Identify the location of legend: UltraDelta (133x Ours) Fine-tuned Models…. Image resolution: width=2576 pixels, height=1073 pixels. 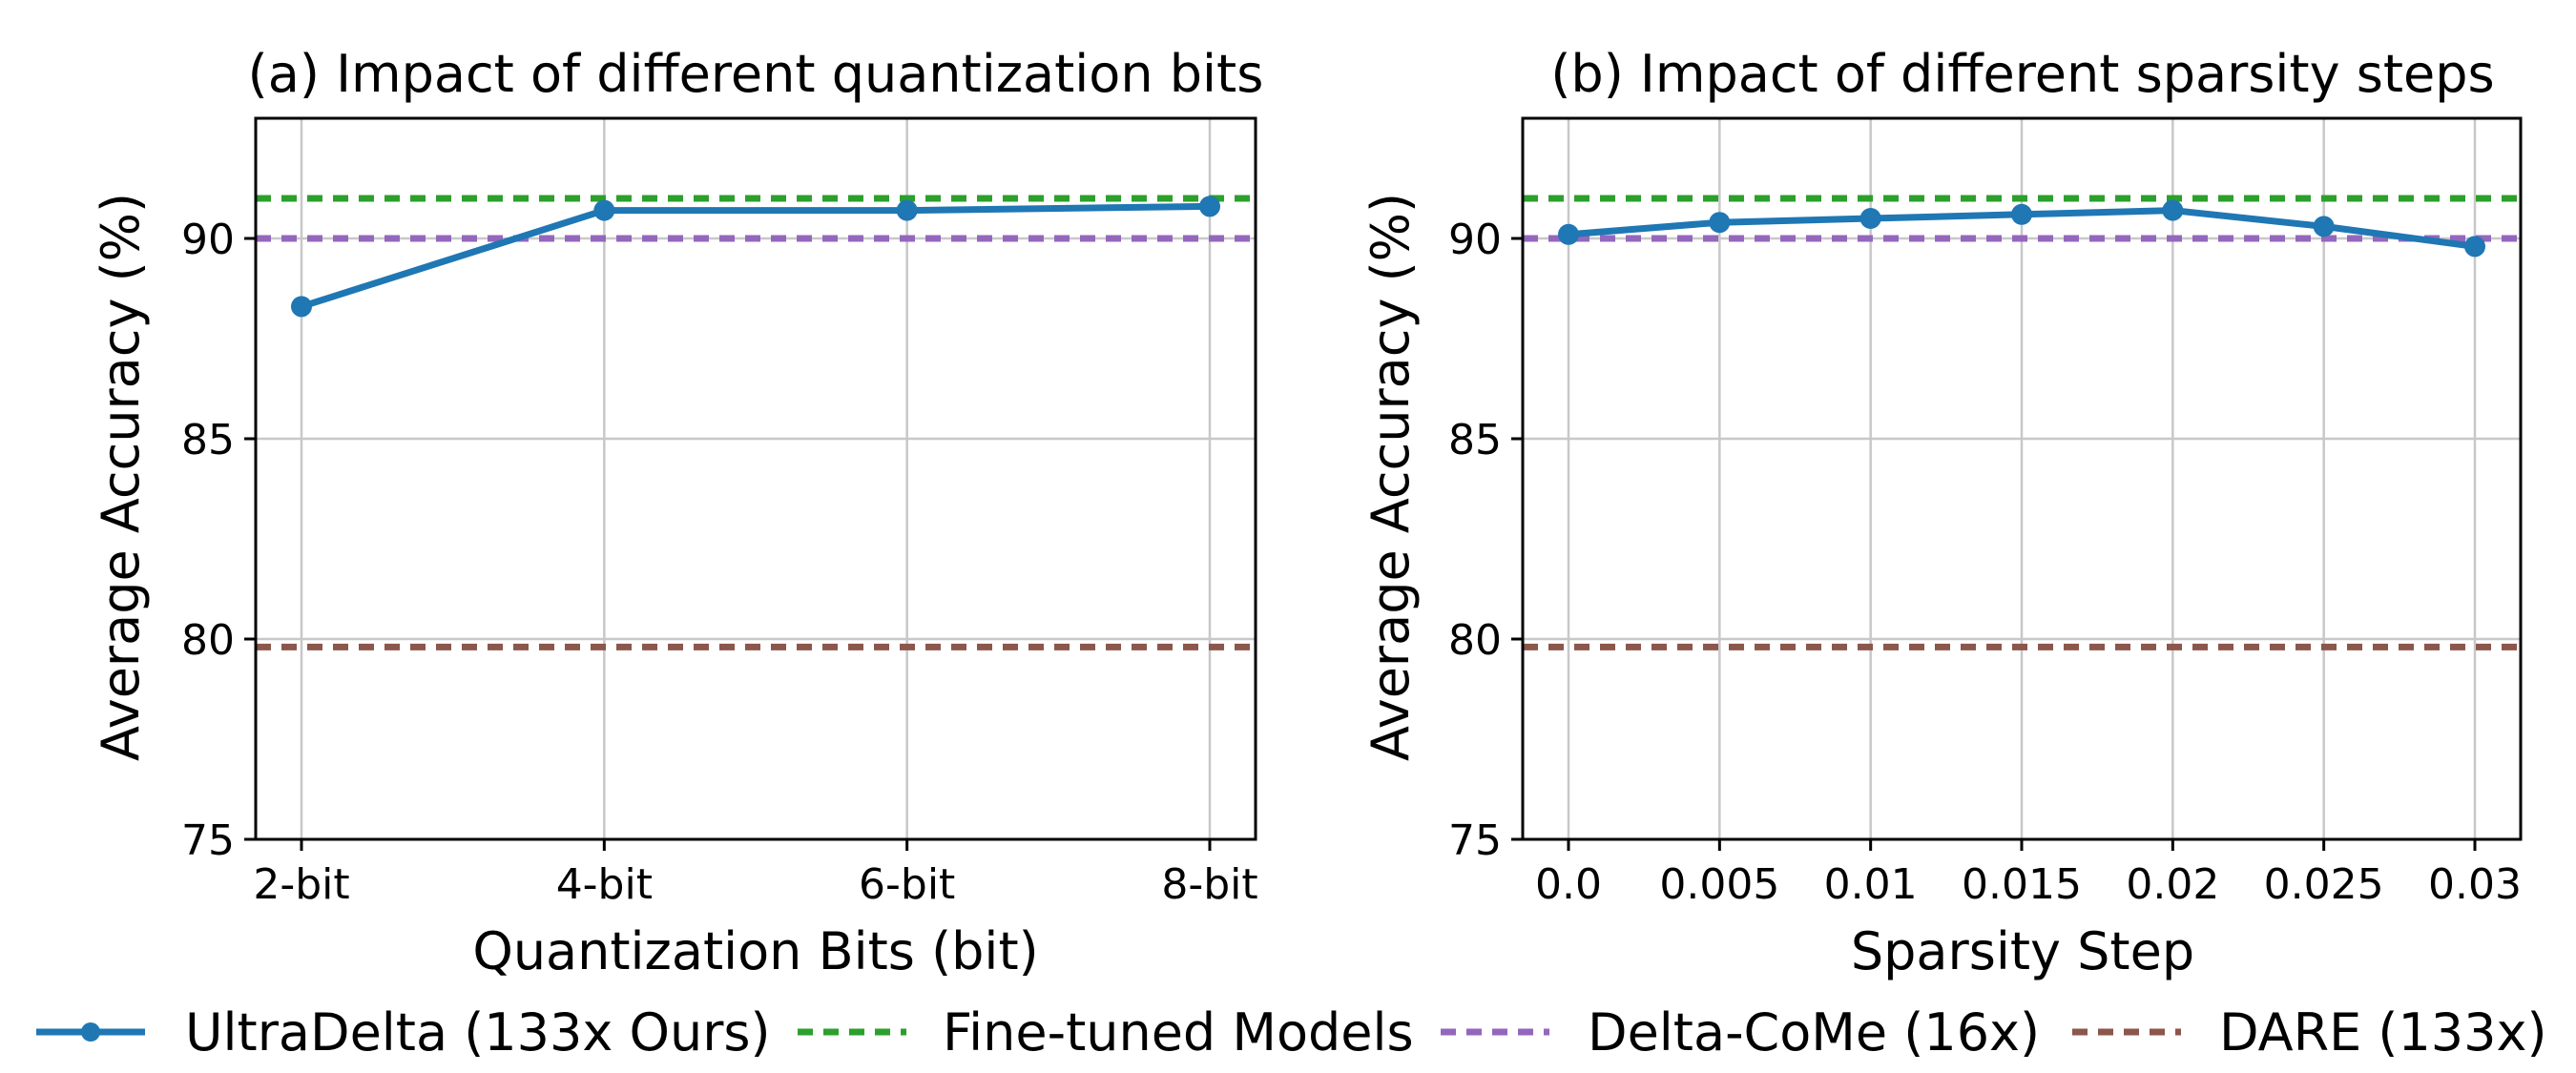
(1291, 1032).